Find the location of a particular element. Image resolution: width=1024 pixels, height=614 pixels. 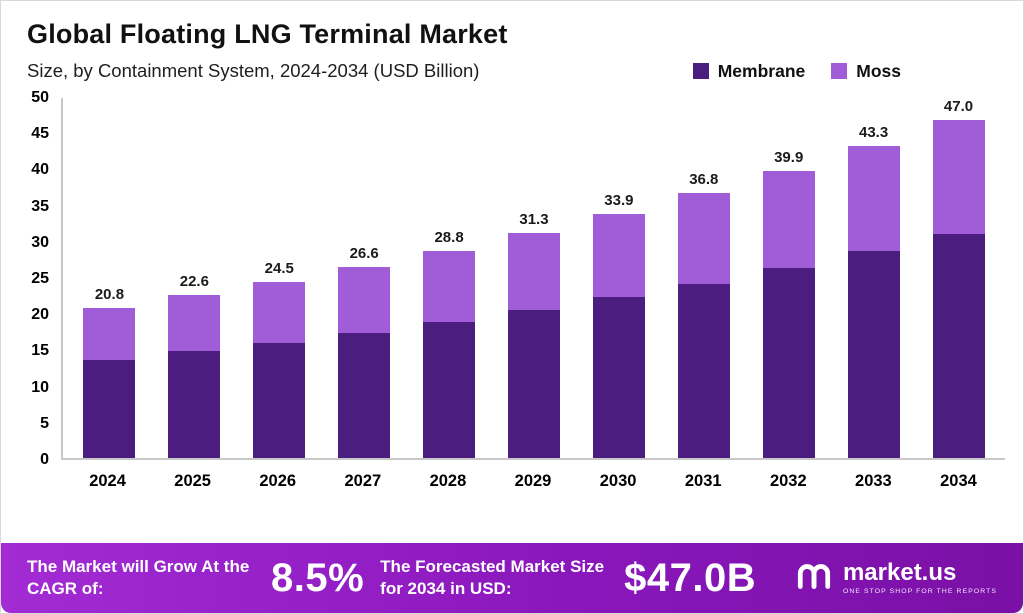

bar-value-label: 26.6 is located at coordinates (364, 253).